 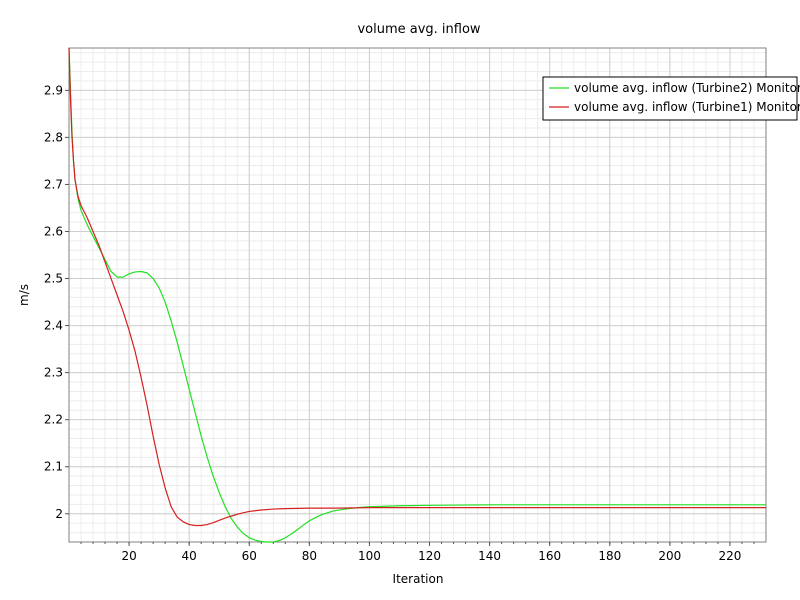 I want to click on x-tick-label: 20, so click(x=128, y=556).